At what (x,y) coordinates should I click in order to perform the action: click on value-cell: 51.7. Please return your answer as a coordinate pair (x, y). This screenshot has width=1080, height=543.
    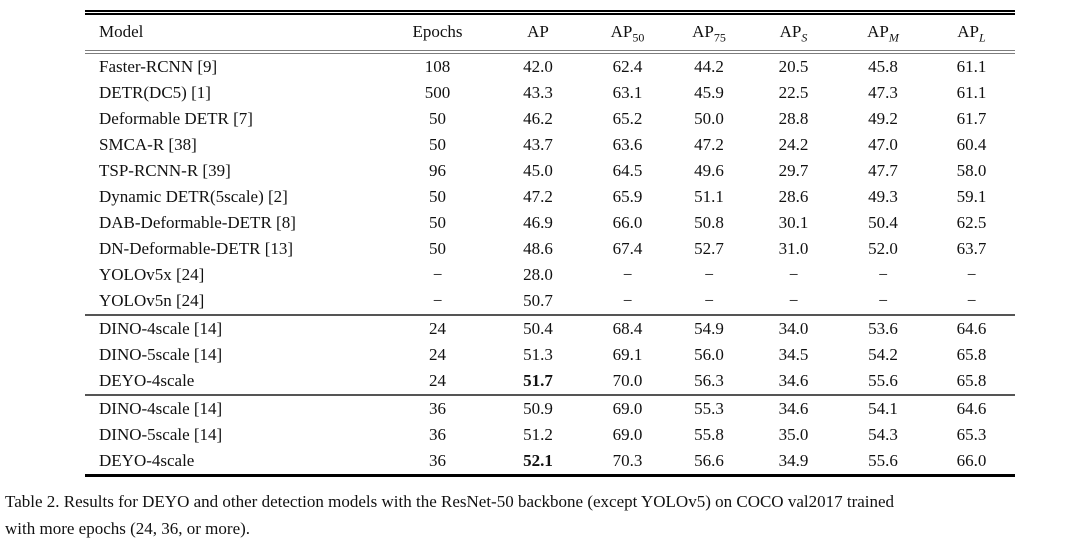
    Looking at the image, I should click on (538, 380).